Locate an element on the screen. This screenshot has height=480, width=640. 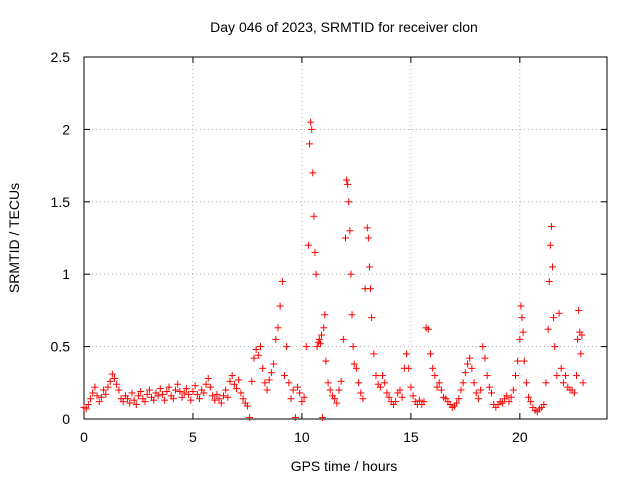
y-tick-label: 0.5 is located at coordinates (61, 347).